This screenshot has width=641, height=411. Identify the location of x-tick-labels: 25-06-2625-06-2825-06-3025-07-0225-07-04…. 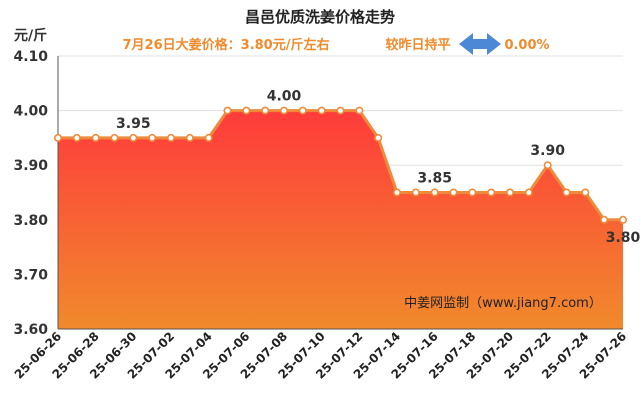
(320, 355).